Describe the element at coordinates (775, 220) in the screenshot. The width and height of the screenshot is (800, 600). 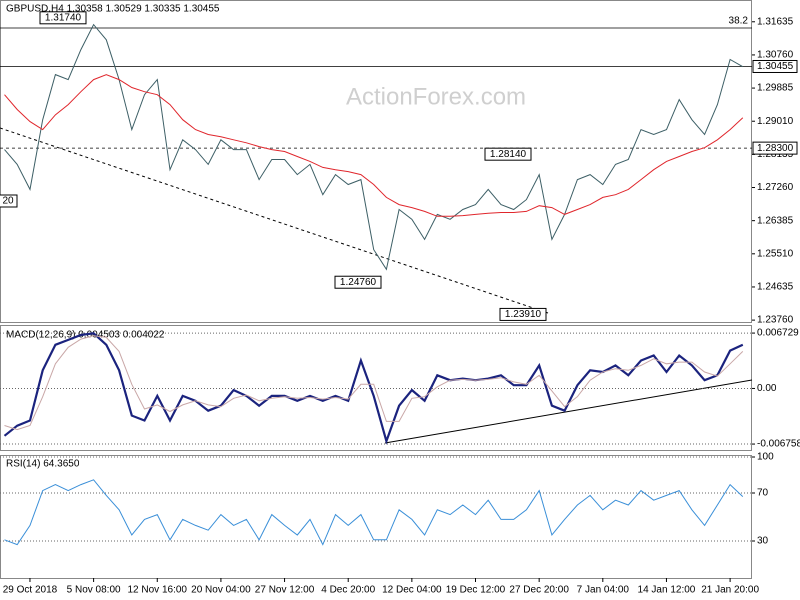
I see `y-tick-label: 1.26385` at that location.